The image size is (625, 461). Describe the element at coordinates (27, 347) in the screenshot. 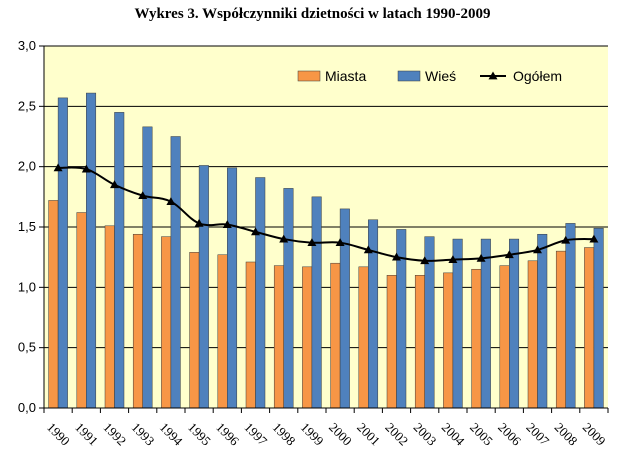

I see `y-tick-label: 0,5` at that location.